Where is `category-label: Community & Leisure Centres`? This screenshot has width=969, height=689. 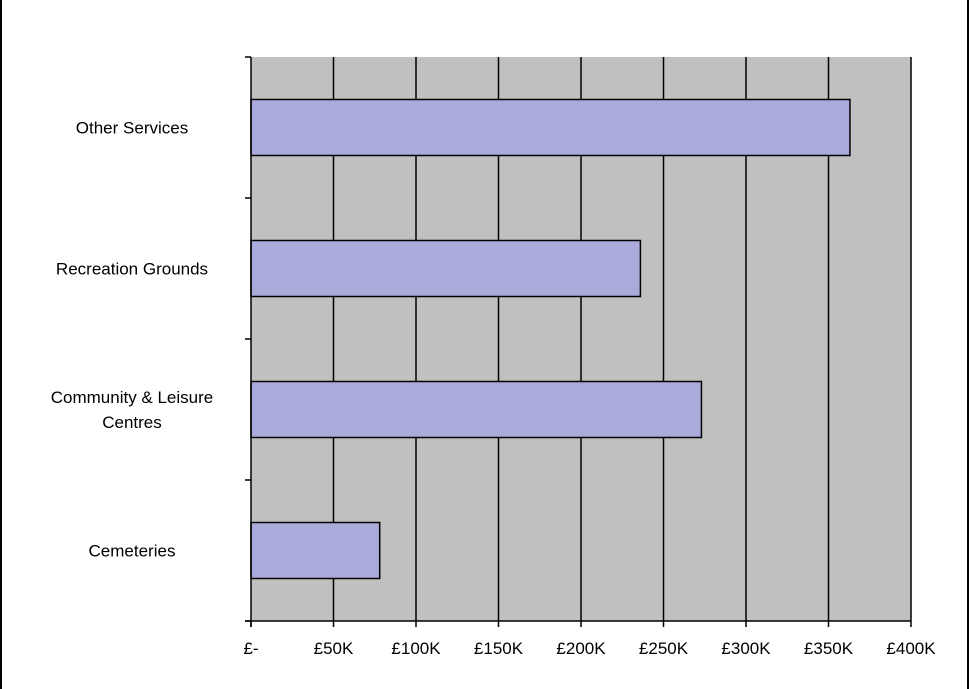
category-label: Community & Leisure Centres is located at coordinates (132, 410).